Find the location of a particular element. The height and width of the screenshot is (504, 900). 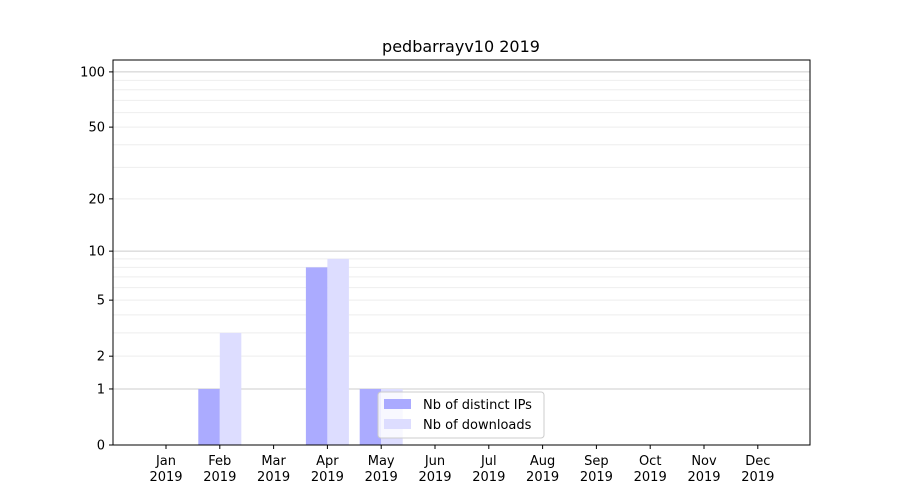

y-tick-label: 5 is located at coordinates (101, 301).